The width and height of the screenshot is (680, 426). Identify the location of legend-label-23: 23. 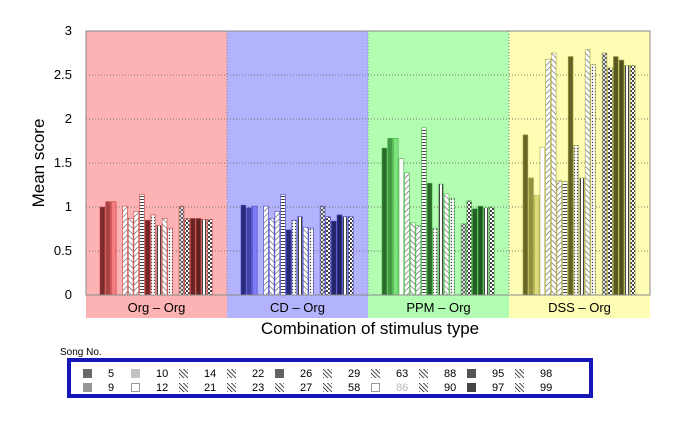
(258, 388).